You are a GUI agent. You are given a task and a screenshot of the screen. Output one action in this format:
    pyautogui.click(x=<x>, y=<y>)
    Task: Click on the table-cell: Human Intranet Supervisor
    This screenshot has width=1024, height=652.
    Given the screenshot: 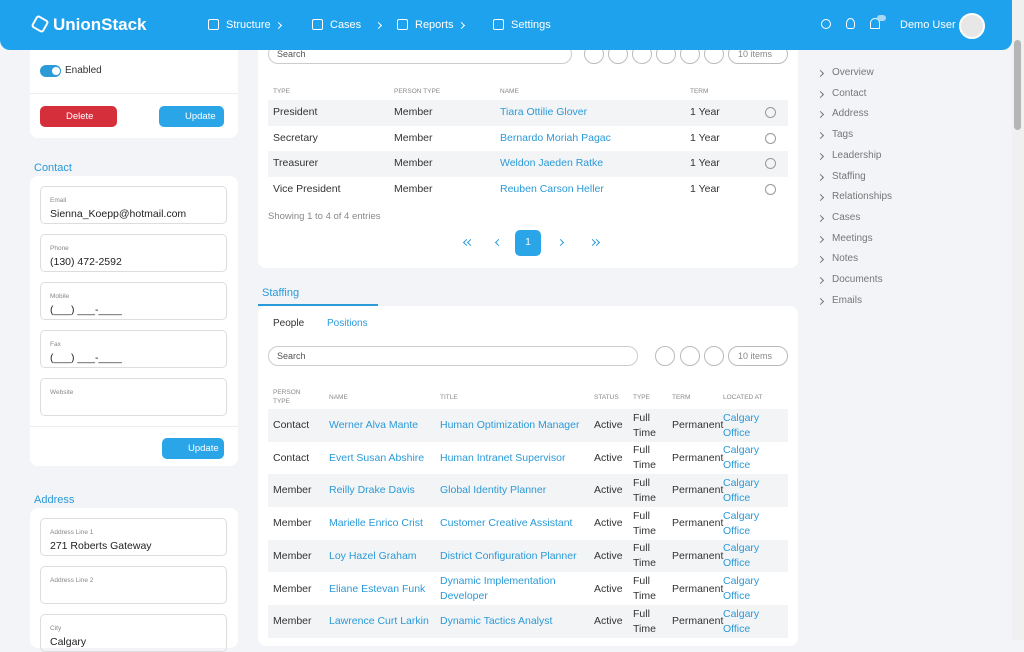 What is the action you would take?
    pyautogui.click(x=515, y=458)
    